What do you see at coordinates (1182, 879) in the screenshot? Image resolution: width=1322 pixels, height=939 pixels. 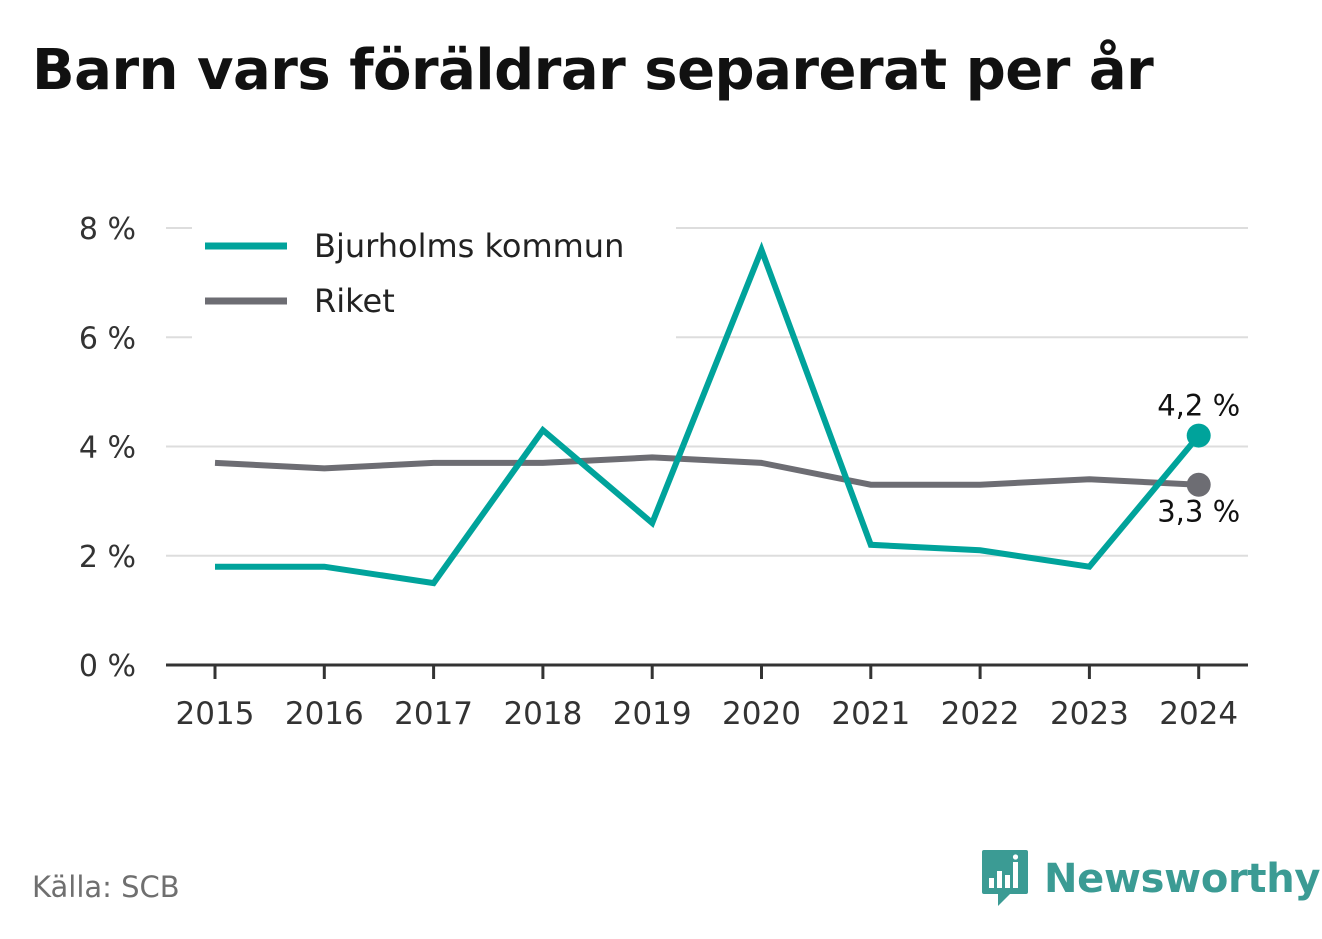 I see `brand-name: Newsworthy` at bounding box center [1182, 879].